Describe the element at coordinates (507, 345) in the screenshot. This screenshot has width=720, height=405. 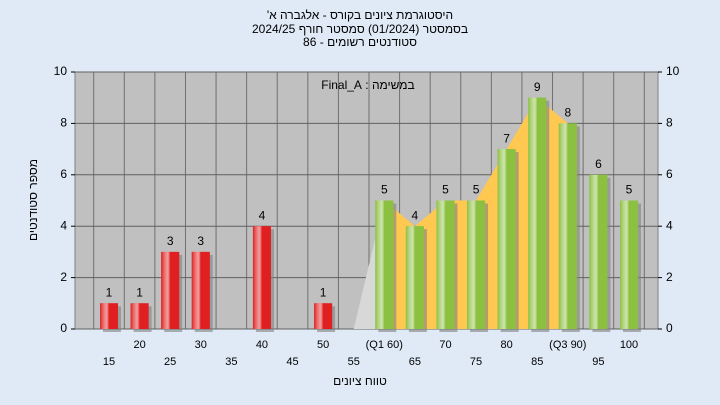
I see `x-tick-label: 80` at that location.